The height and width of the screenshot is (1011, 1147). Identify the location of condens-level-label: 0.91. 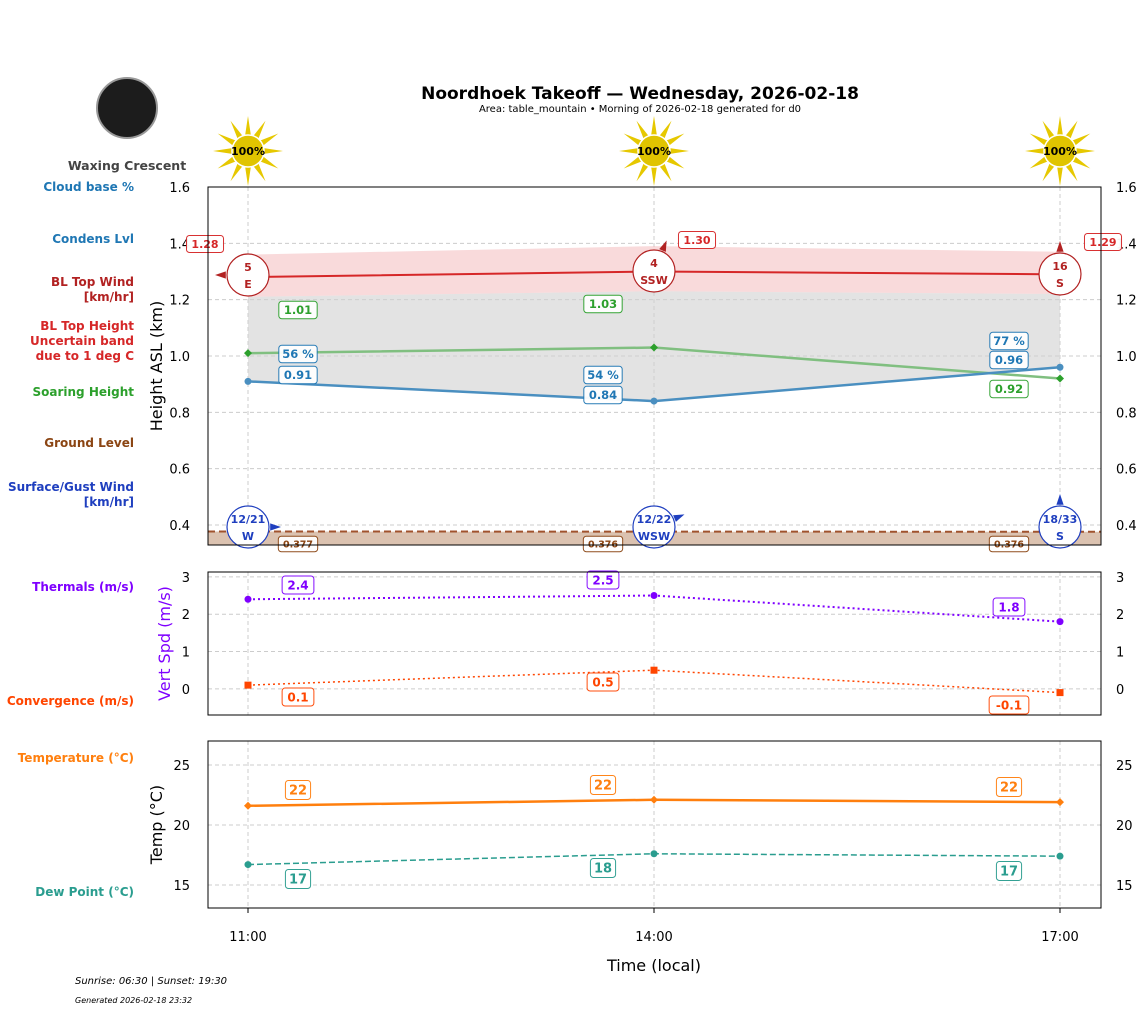
(298, 375).